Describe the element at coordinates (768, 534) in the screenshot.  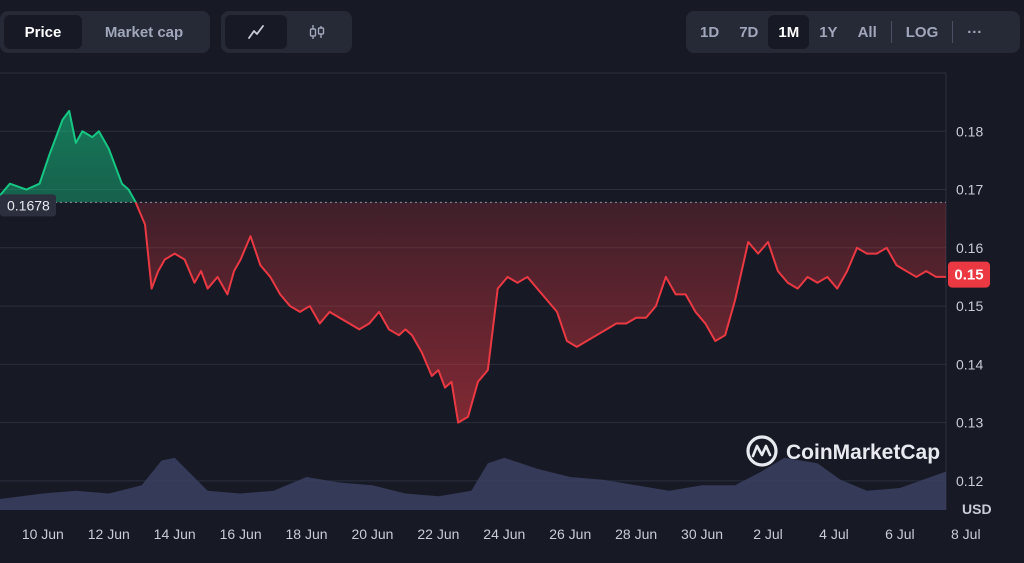
I see `x-tick-label: 2 Jul` at that location.